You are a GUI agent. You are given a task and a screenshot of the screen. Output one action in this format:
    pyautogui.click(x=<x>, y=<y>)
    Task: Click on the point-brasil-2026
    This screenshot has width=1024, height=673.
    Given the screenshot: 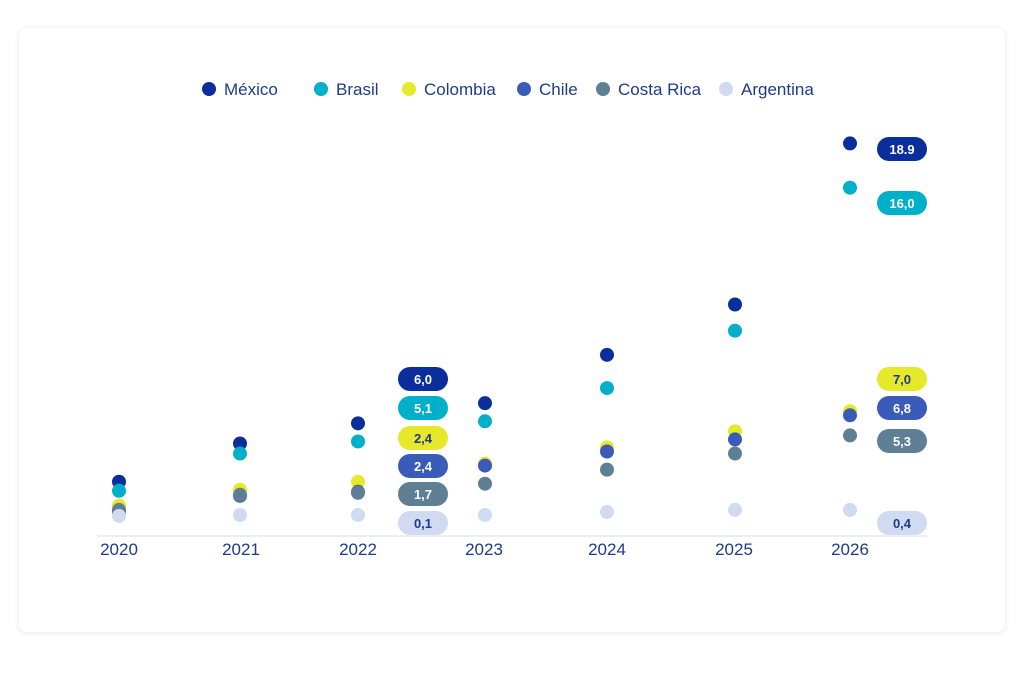 What is the action you would take?
    pyautogui.click(x=850, y=187)
    